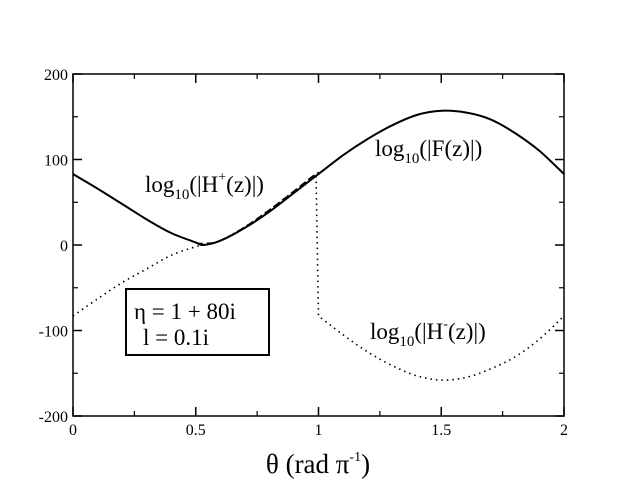  I want to click on x-tick-label: 0, so click(73, 430).